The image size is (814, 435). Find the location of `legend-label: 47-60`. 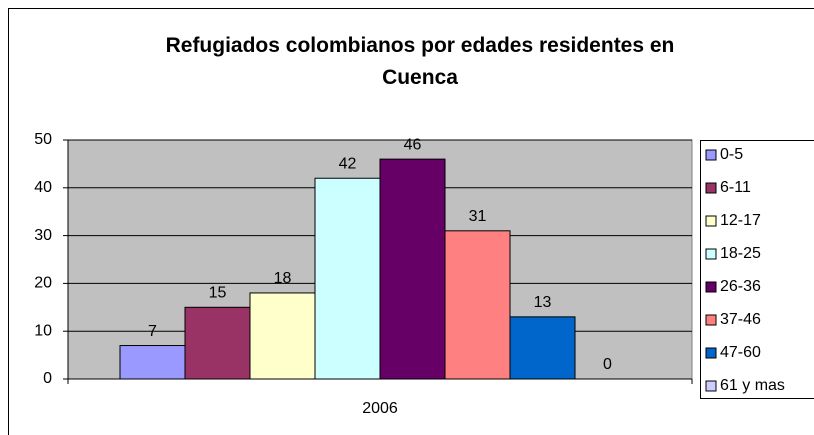

legend-label: 47-60 is located at coordinates (740, 352).